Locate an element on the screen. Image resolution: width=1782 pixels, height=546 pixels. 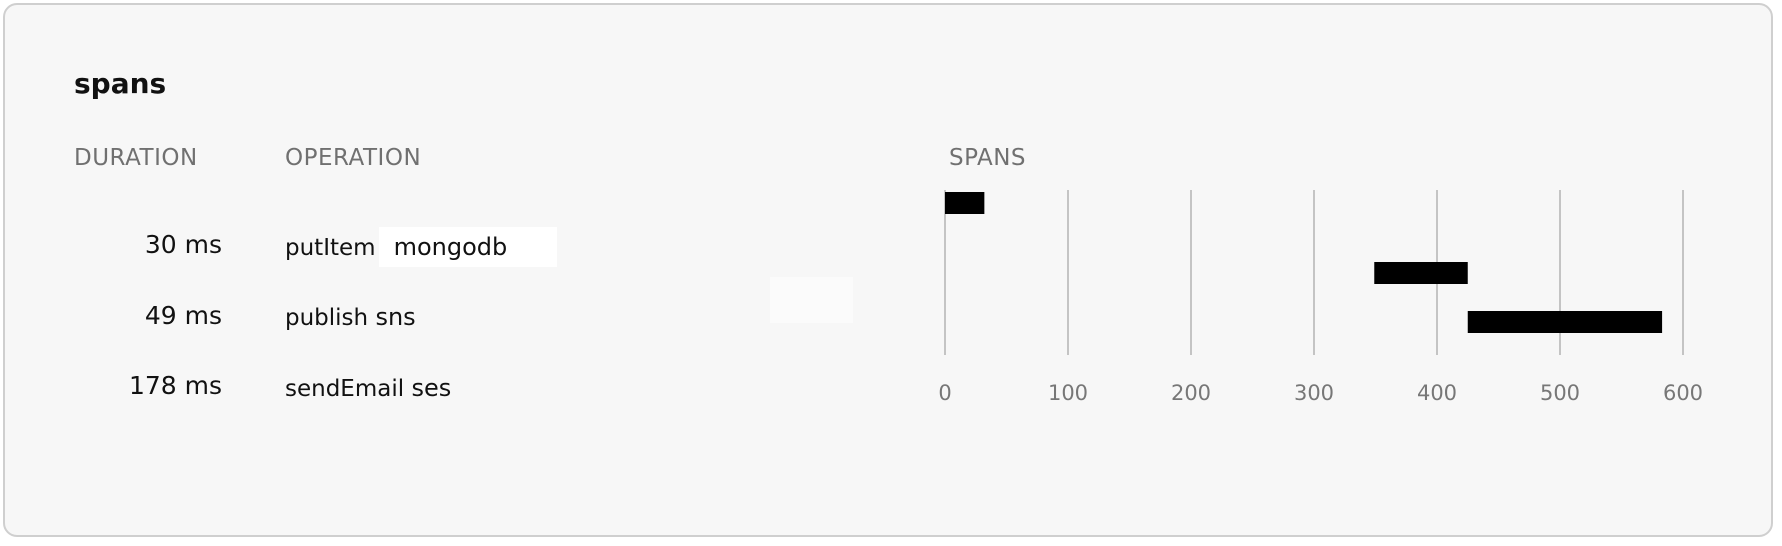
blank-area is located at coordinates (811, 300).